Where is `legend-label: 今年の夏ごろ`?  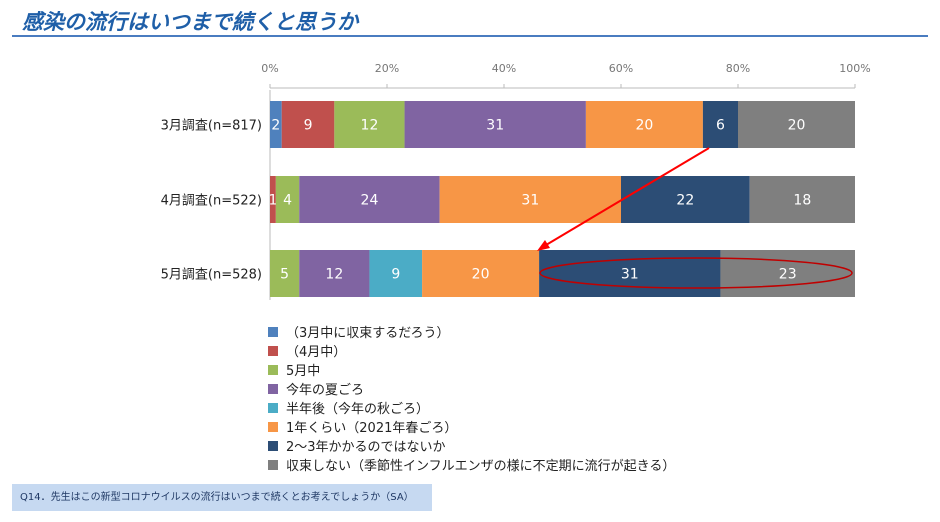
legend-label: 今年の夏ごろ is located at coordinates (325, 390).